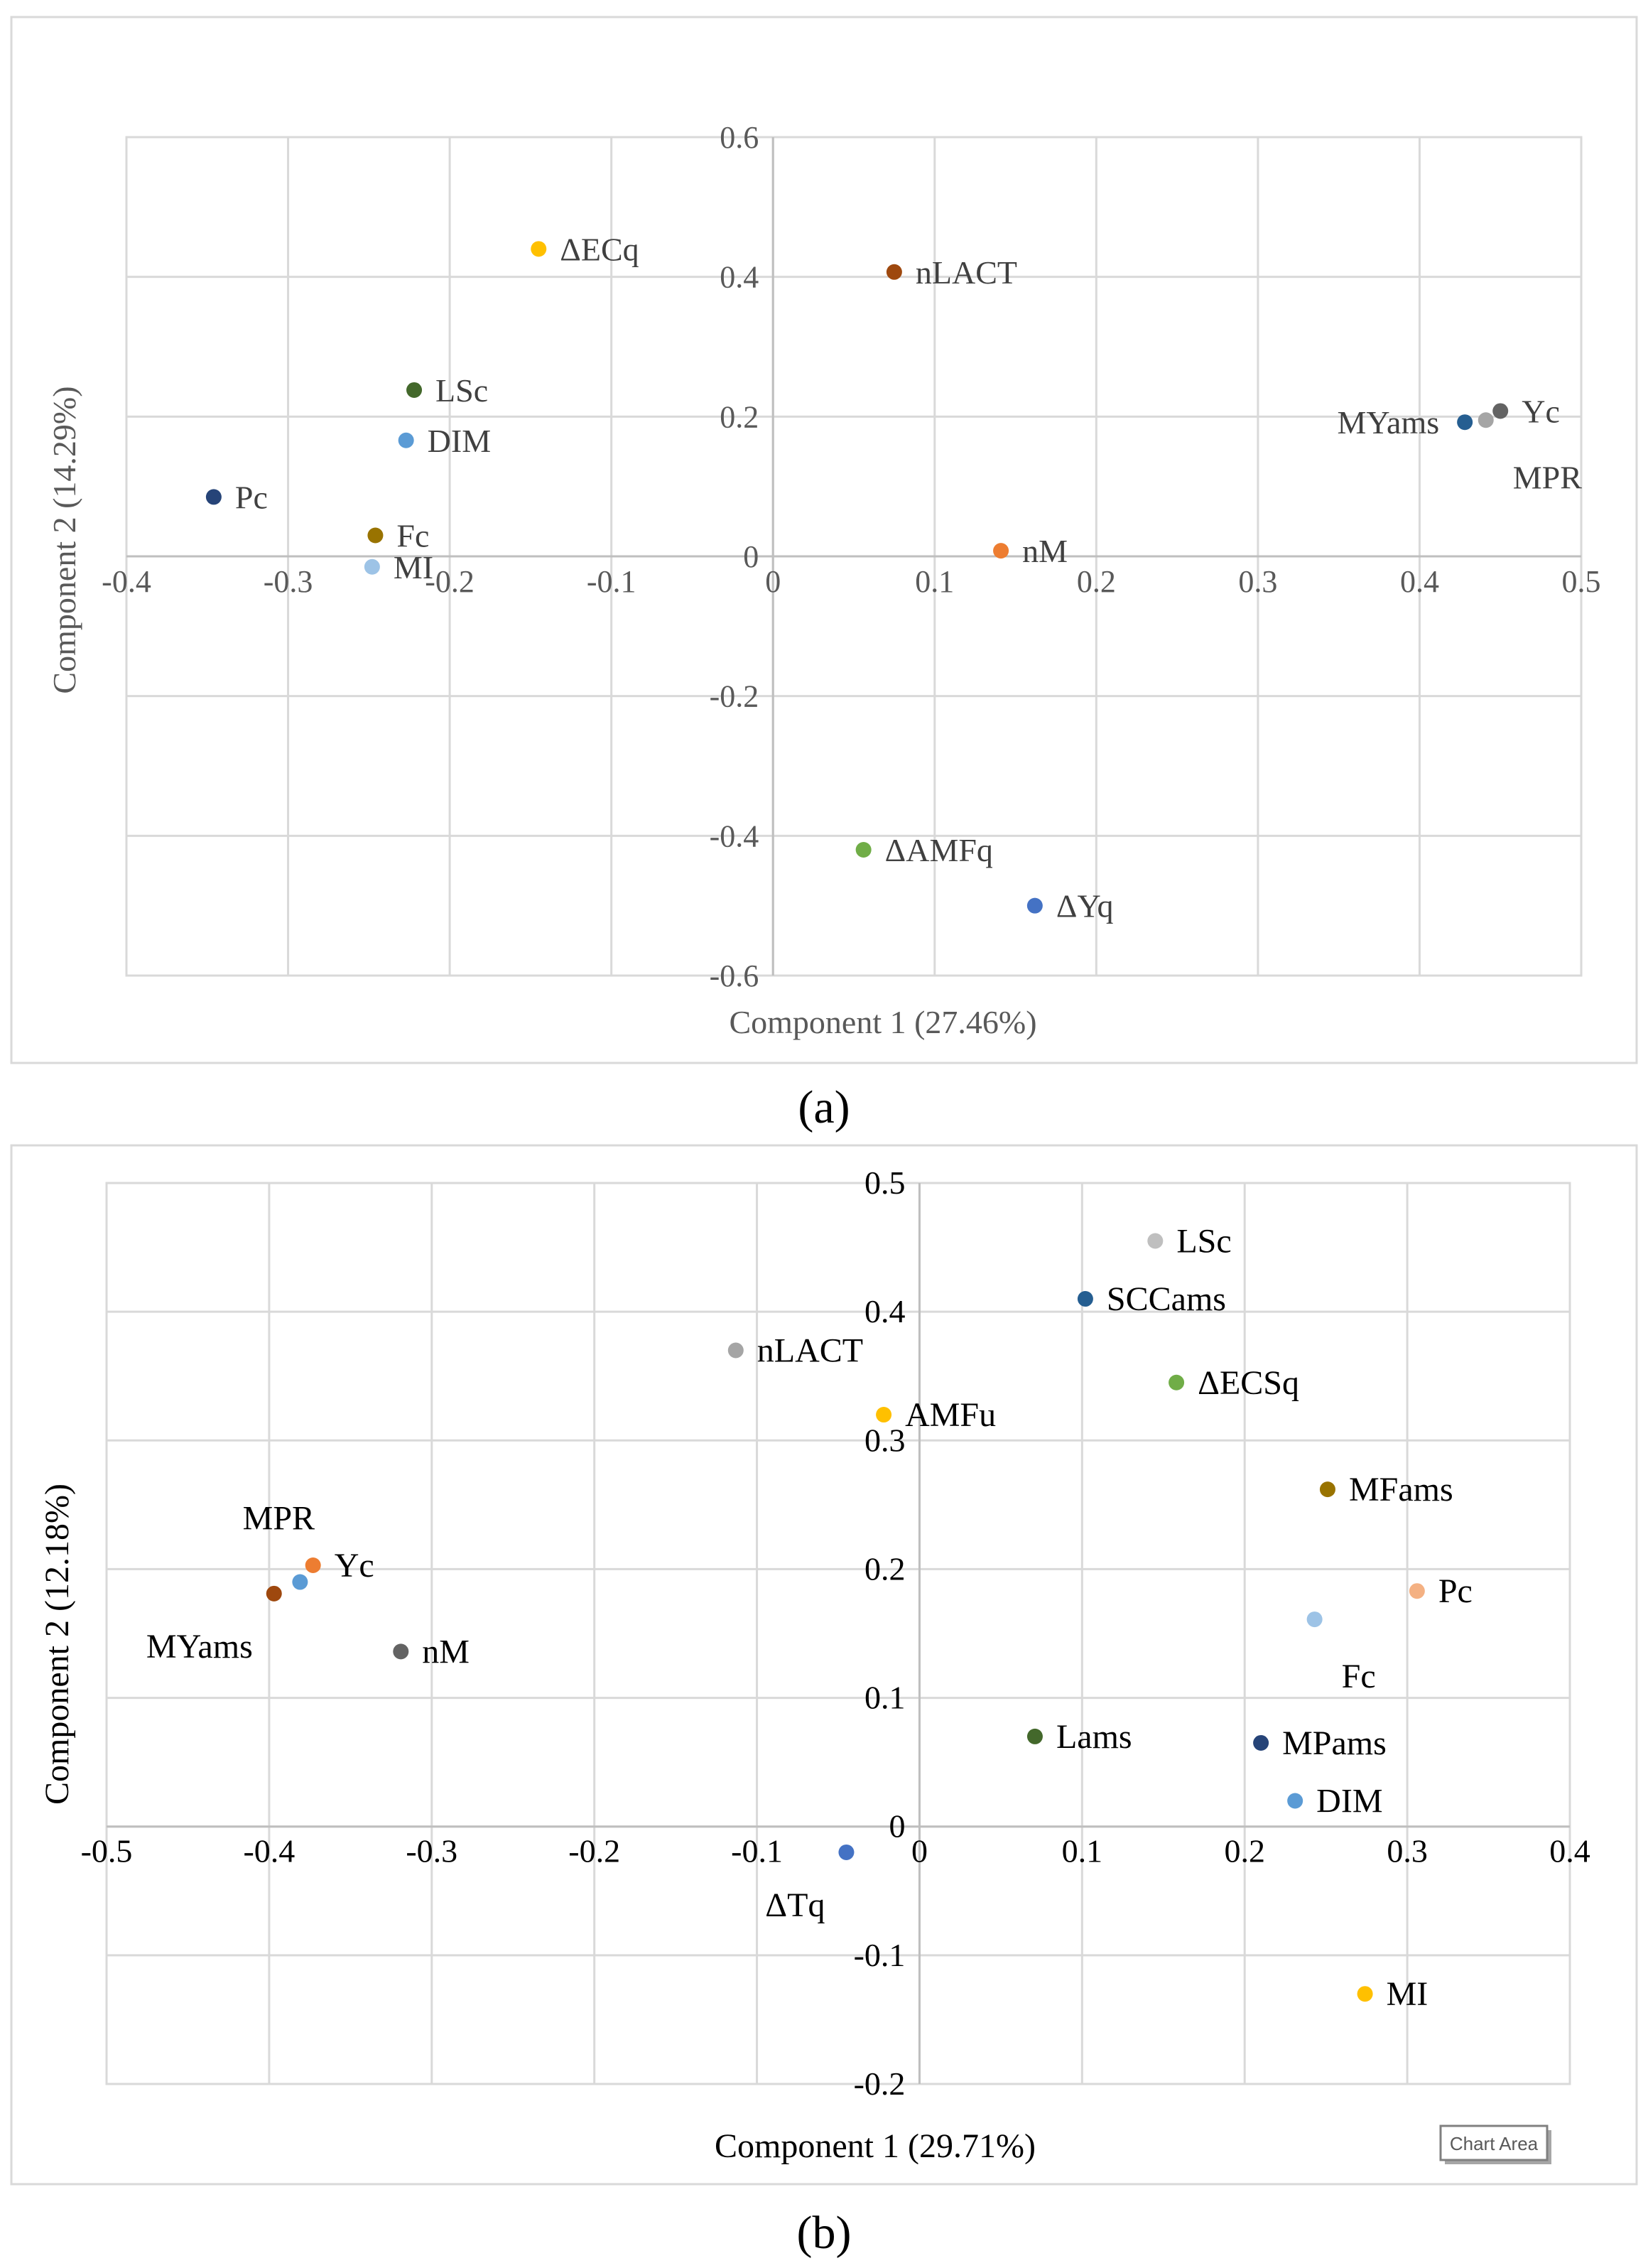  I want to click on panel-a-caption: (a), so click(824, 1107).